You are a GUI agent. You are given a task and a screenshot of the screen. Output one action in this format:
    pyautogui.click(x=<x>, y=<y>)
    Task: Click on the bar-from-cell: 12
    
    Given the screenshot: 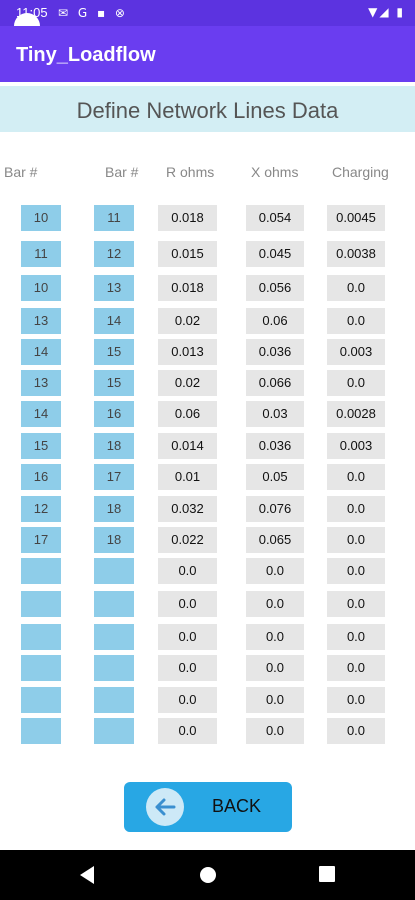 What is the action you would take?
    pyautogui.click(x=41, y=509)
    